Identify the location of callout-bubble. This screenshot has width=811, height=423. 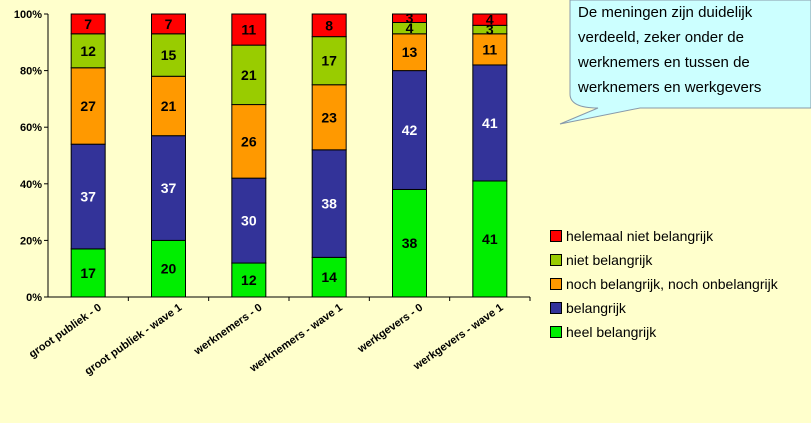
(685, 62).